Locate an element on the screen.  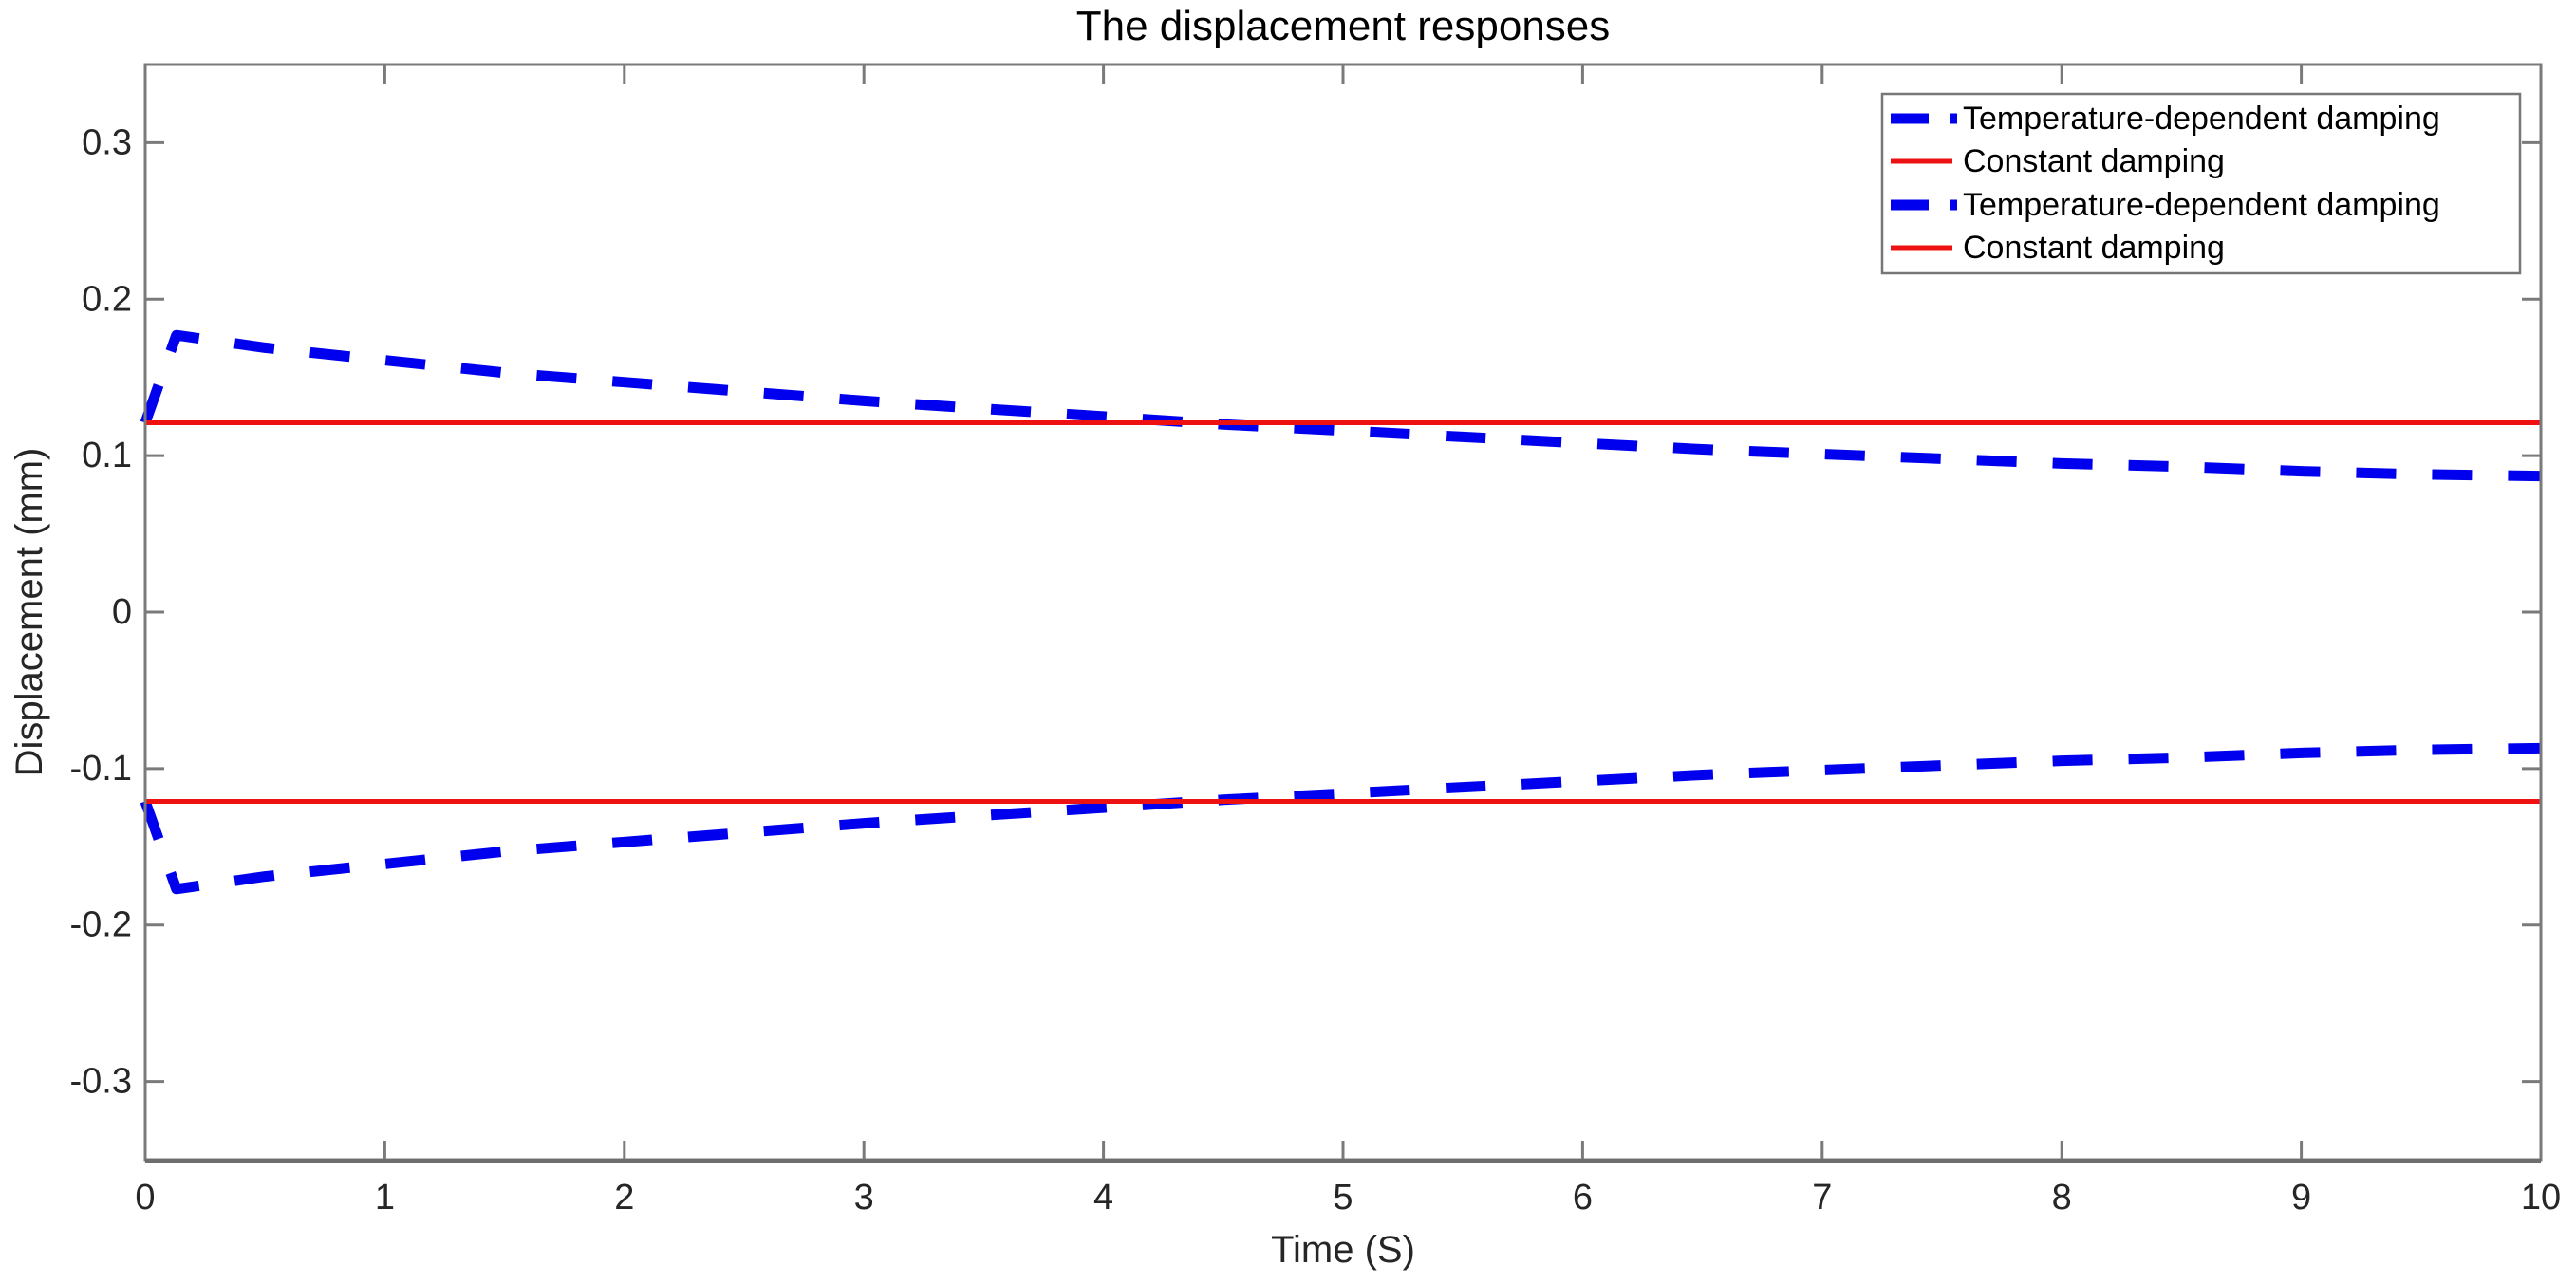
x-tick-label: 2 is located at coordinates (624, 1198).